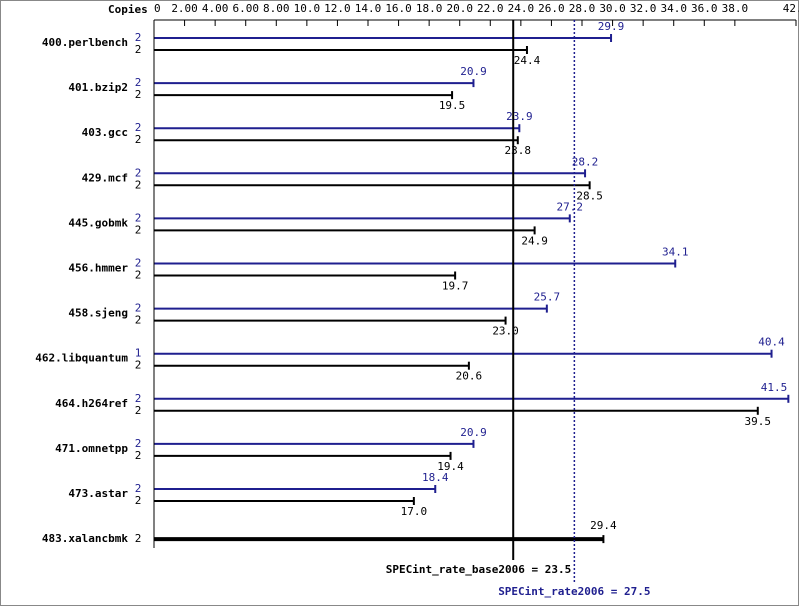 The width and height of the screenshot is (799, 606). What do you see at coordinates (398, 8) in the screenshot?
I see `x-tick-label: 16.0` at bounding box center [398, 8].